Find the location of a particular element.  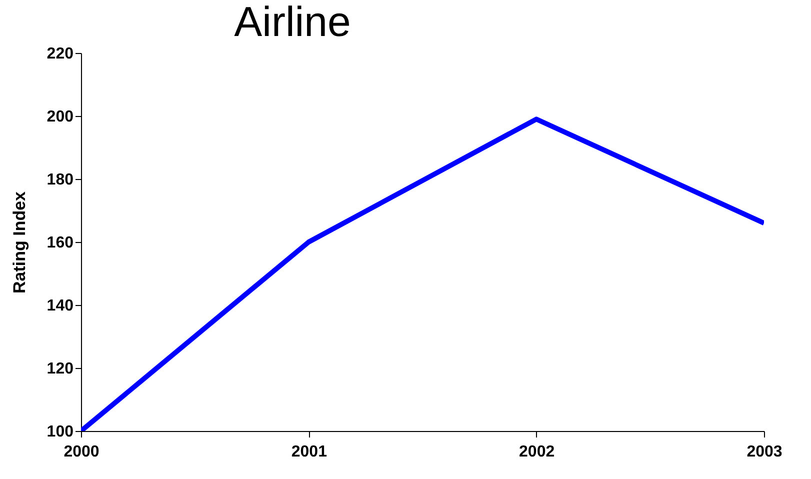

y-tick-label: 220 is located at coordinates (60, 54).